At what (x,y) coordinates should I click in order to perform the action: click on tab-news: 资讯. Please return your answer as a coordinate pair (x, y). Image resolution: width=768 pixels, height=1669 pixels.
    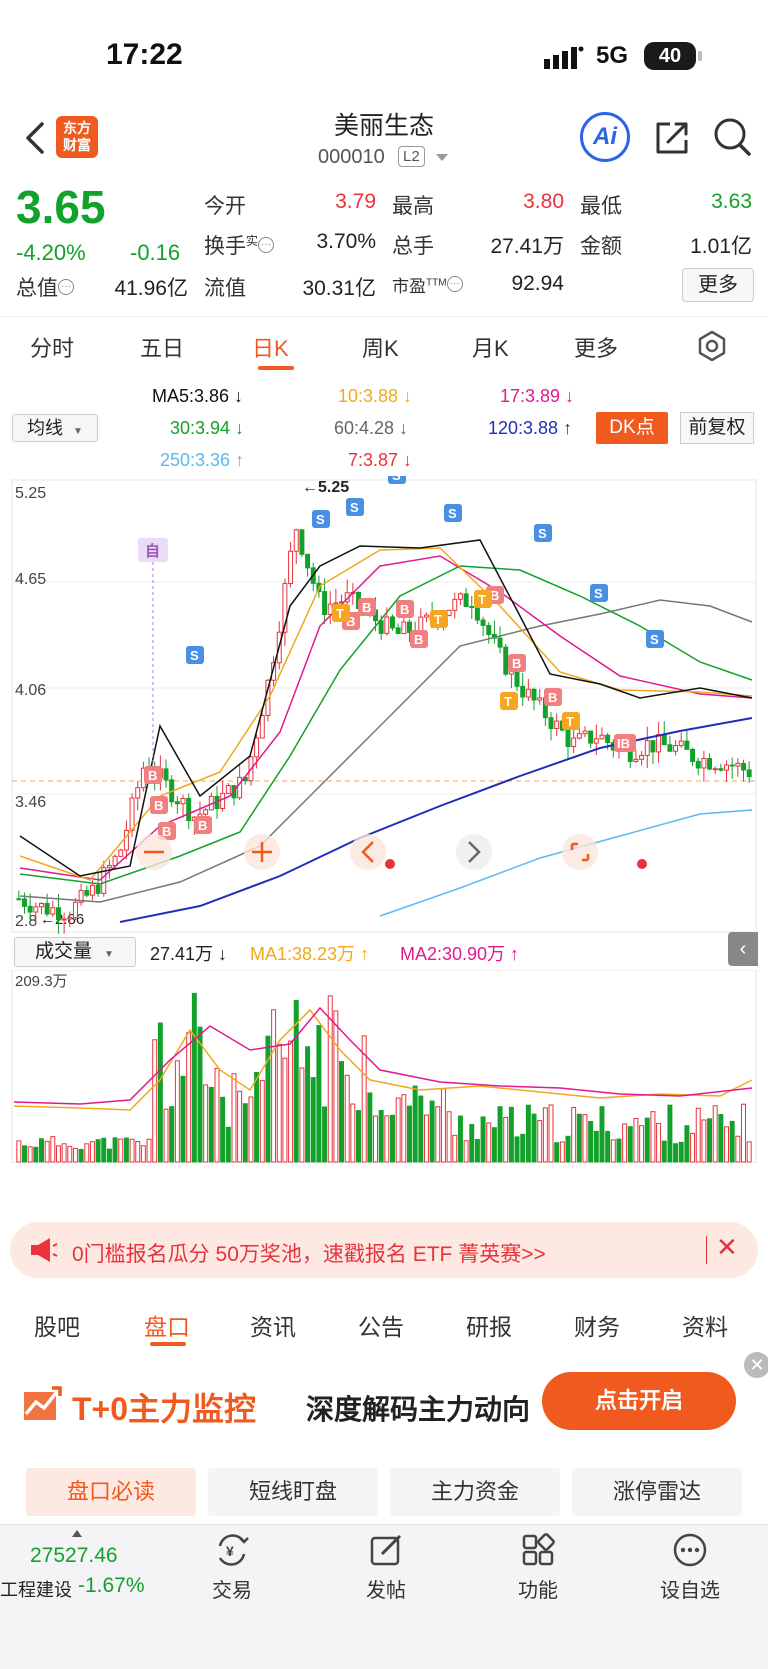
    Looking at the image, I should click on (273, 1327).